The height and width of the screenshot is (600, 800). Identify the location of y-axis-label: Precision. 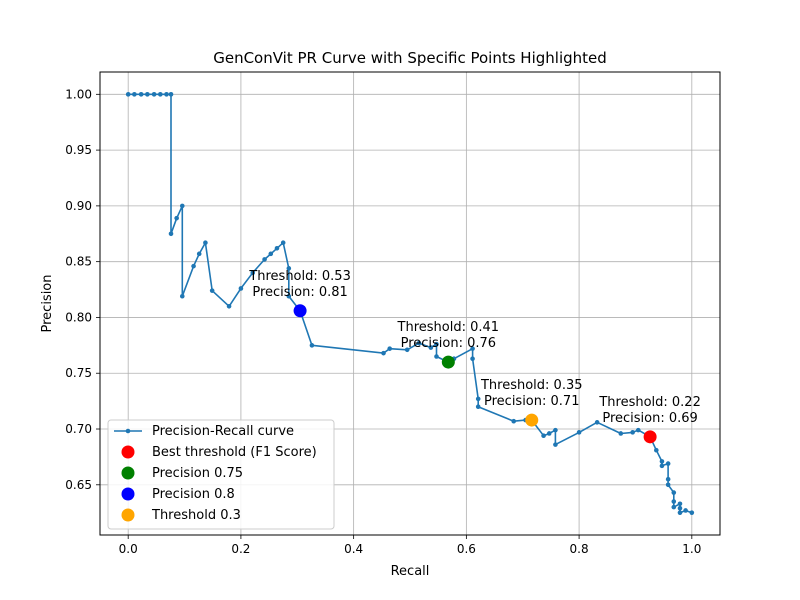
(47, 303).